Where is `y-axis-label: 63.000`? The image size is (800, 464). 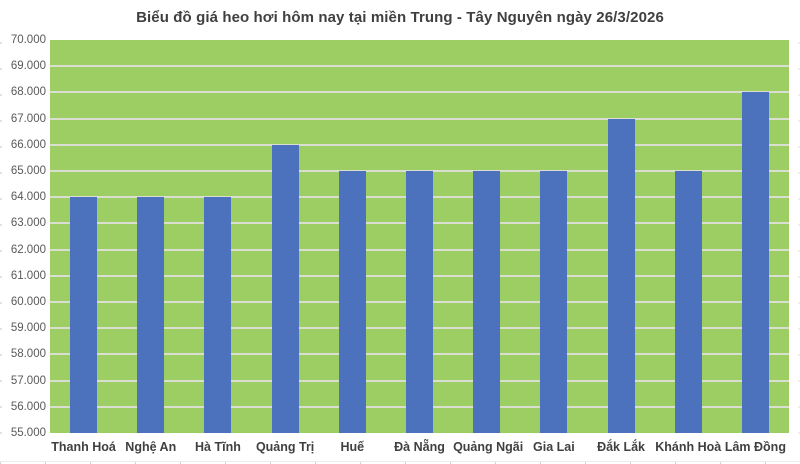
y-axis-label: 63.000 is located at coordinates (28, 223).